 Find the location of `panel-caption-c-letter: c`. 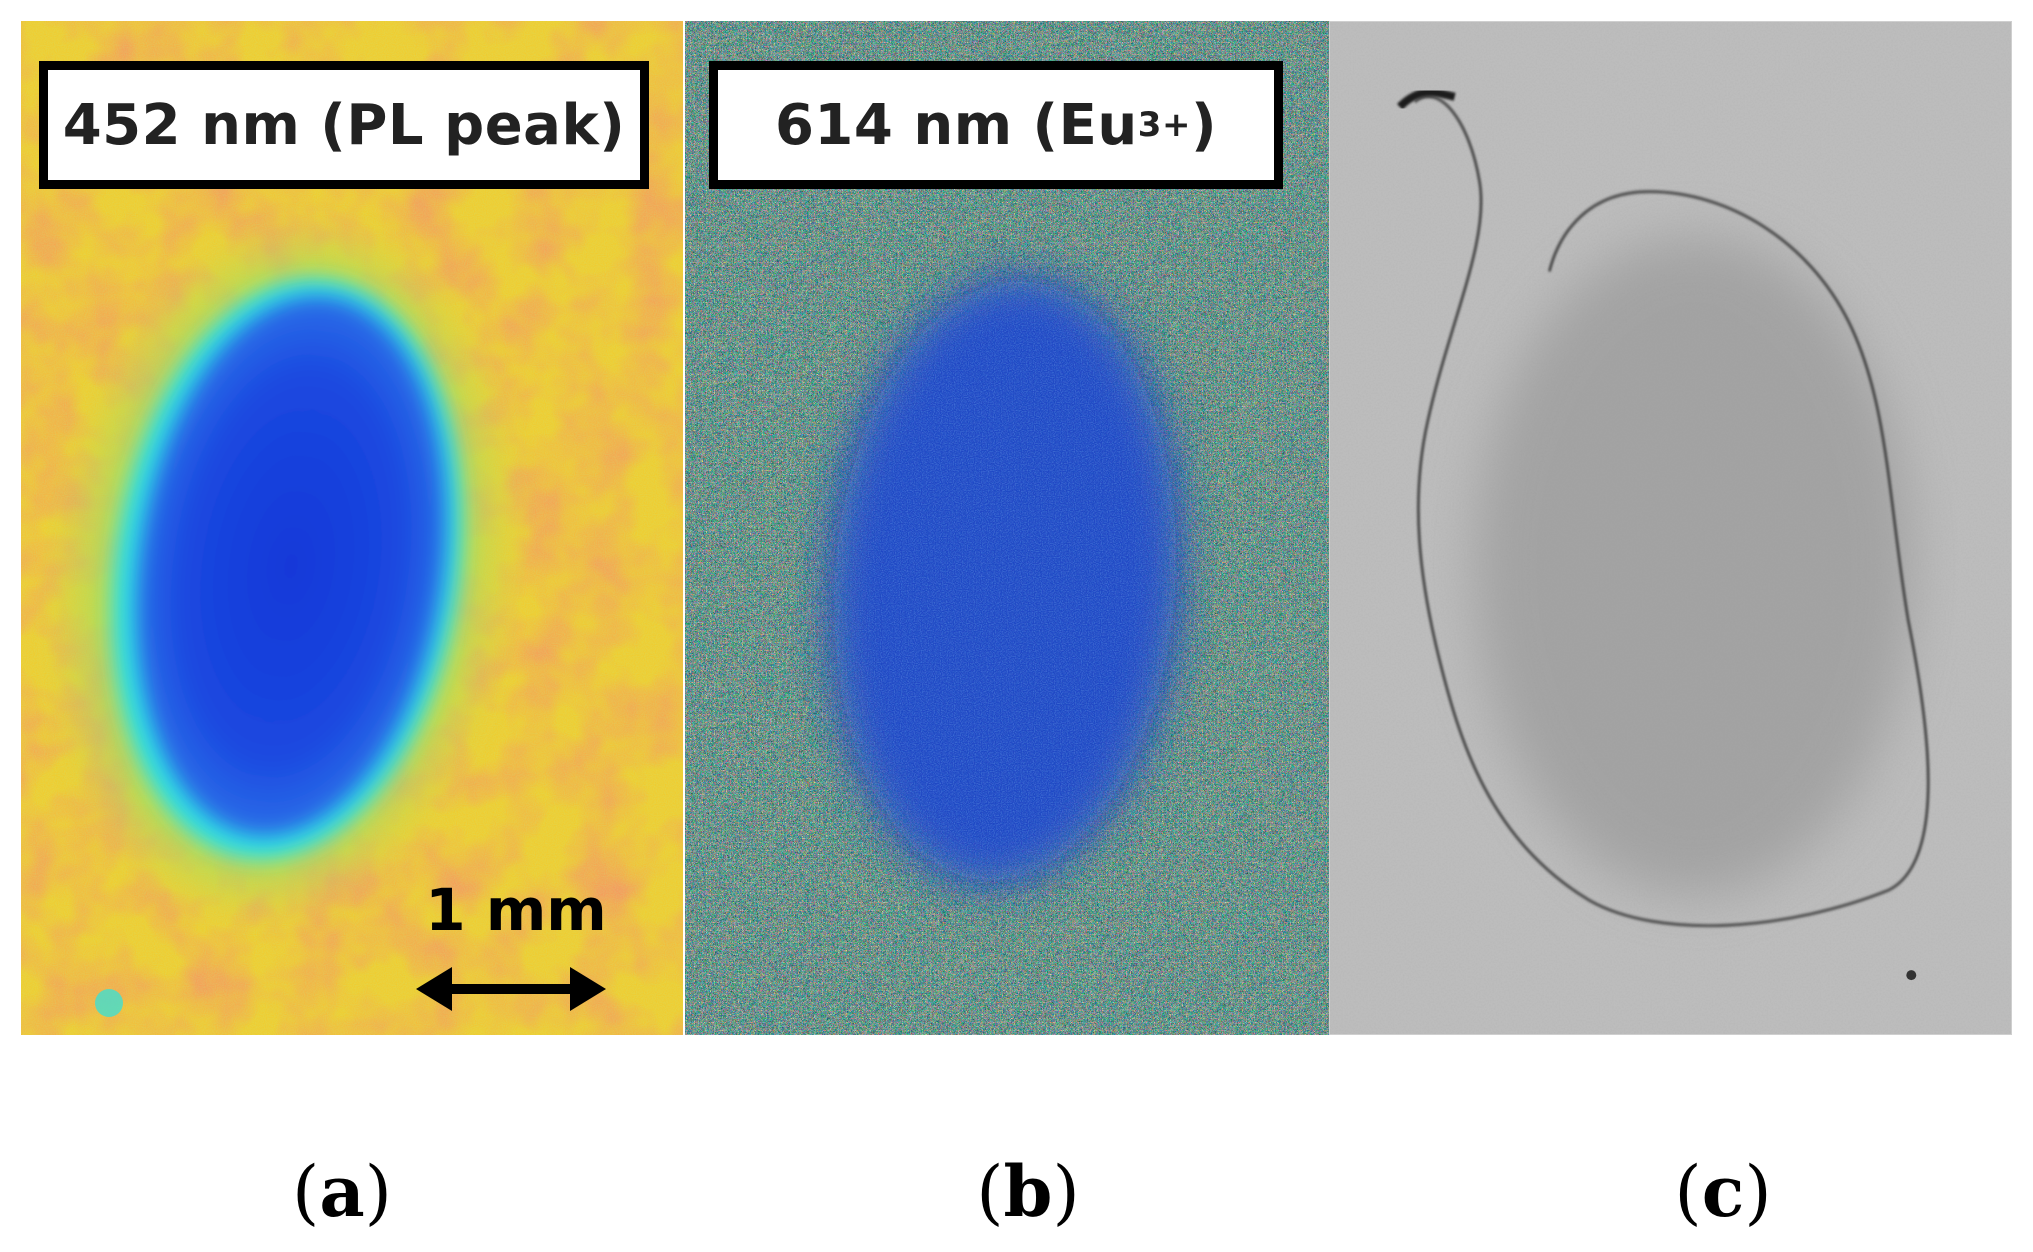

panel-caption-c-letter: c is located at coordinates (1723, 1191).